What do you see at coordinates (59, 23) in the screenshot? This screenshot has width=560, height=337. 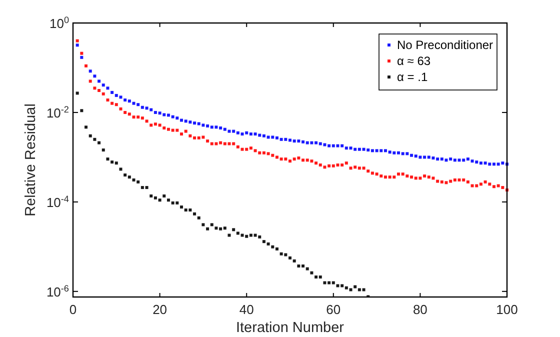 I see `y-tick-label: 10$^{0}$` at bounding box center [59, 23].